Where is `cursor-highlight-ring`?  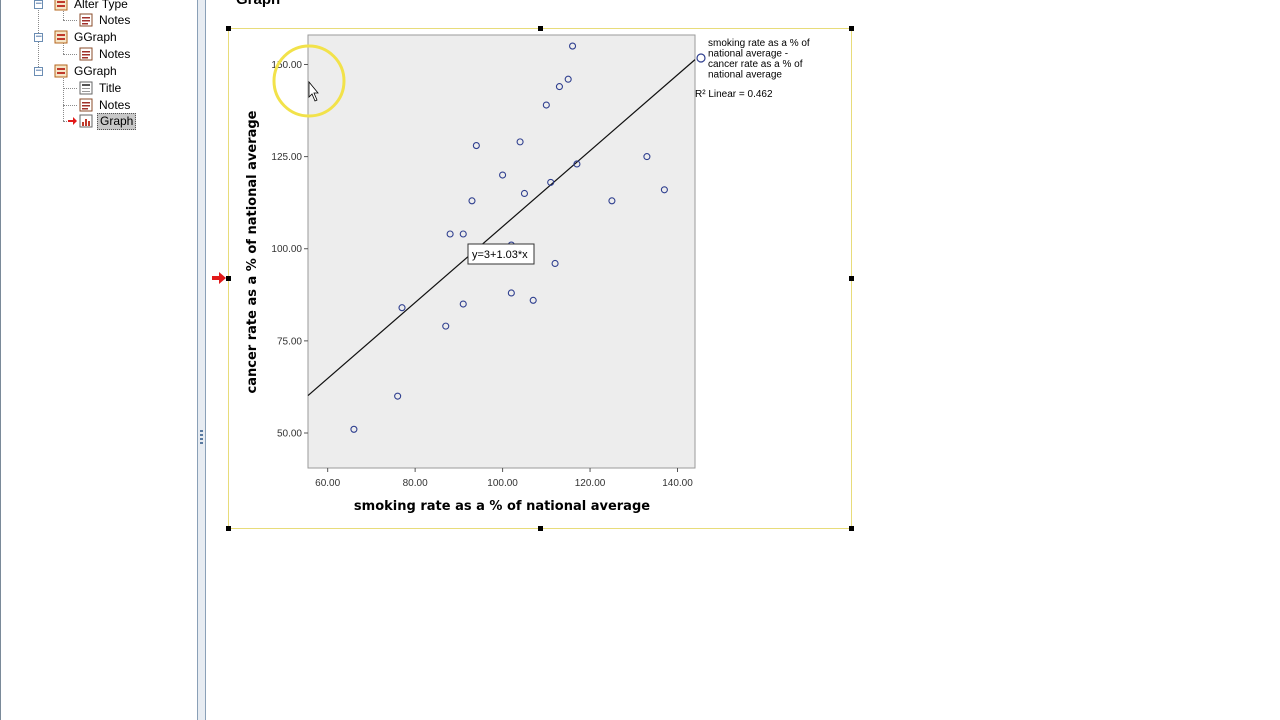
cursor-highlight-ring is located at coordinates (309, 81).